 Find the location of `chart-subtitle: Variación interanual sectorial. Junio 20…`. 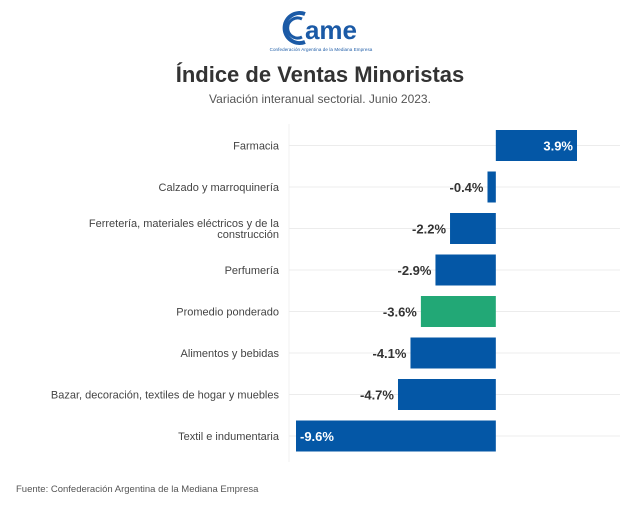

chart-subtitle: Variación interanual sectorial. Junio 20… is located at coordinates (320, 99).